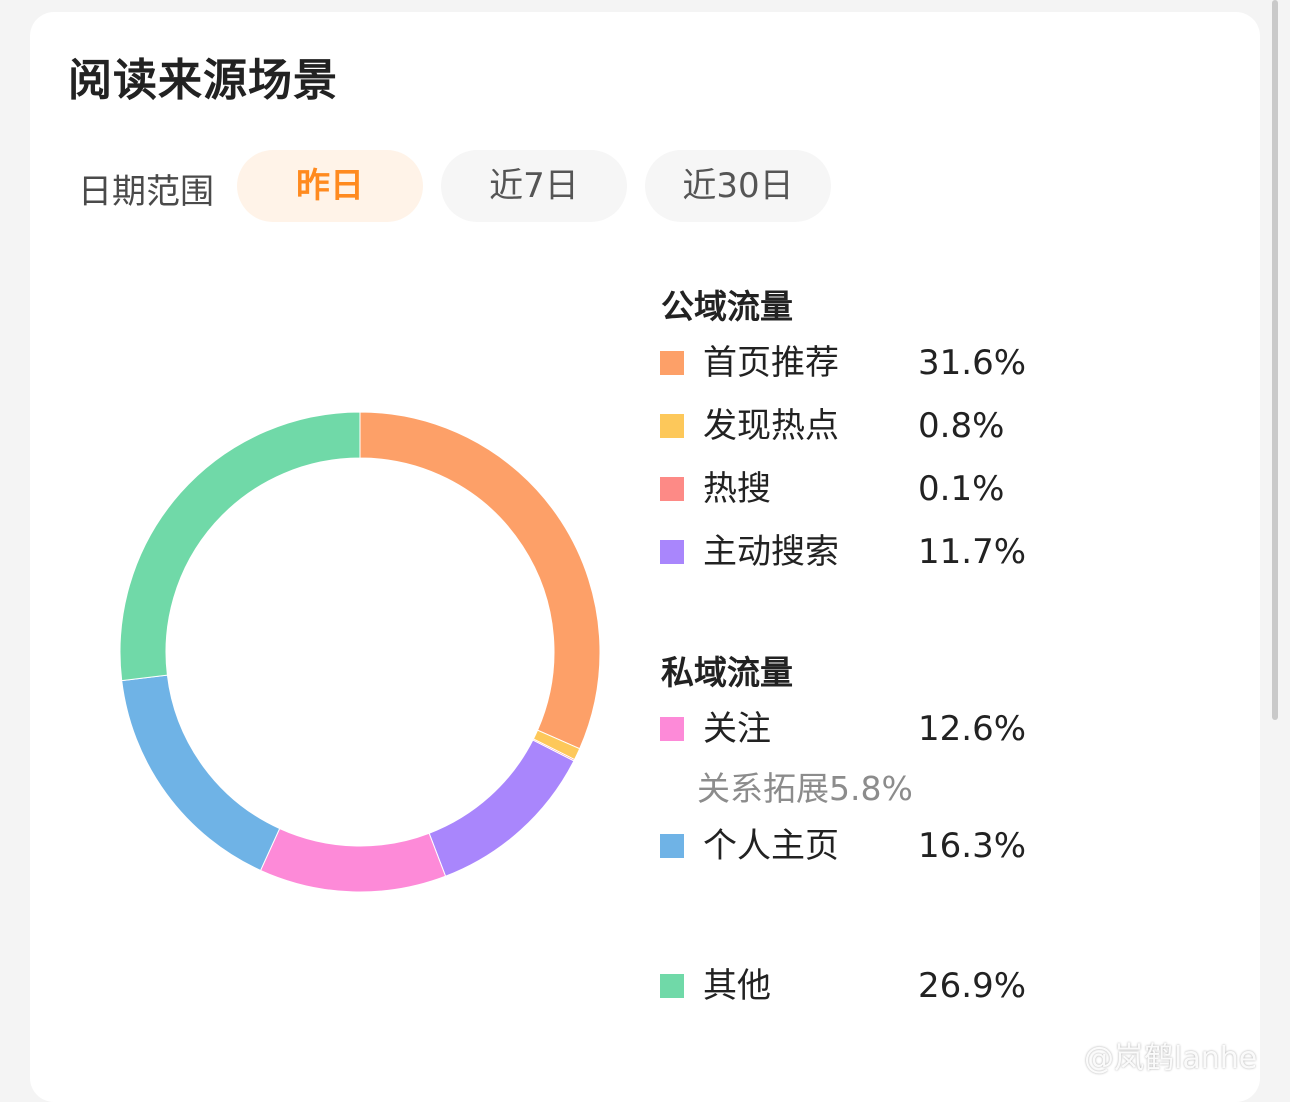  I want to click on tab-yesterday: 昨日, so click(330, 186).